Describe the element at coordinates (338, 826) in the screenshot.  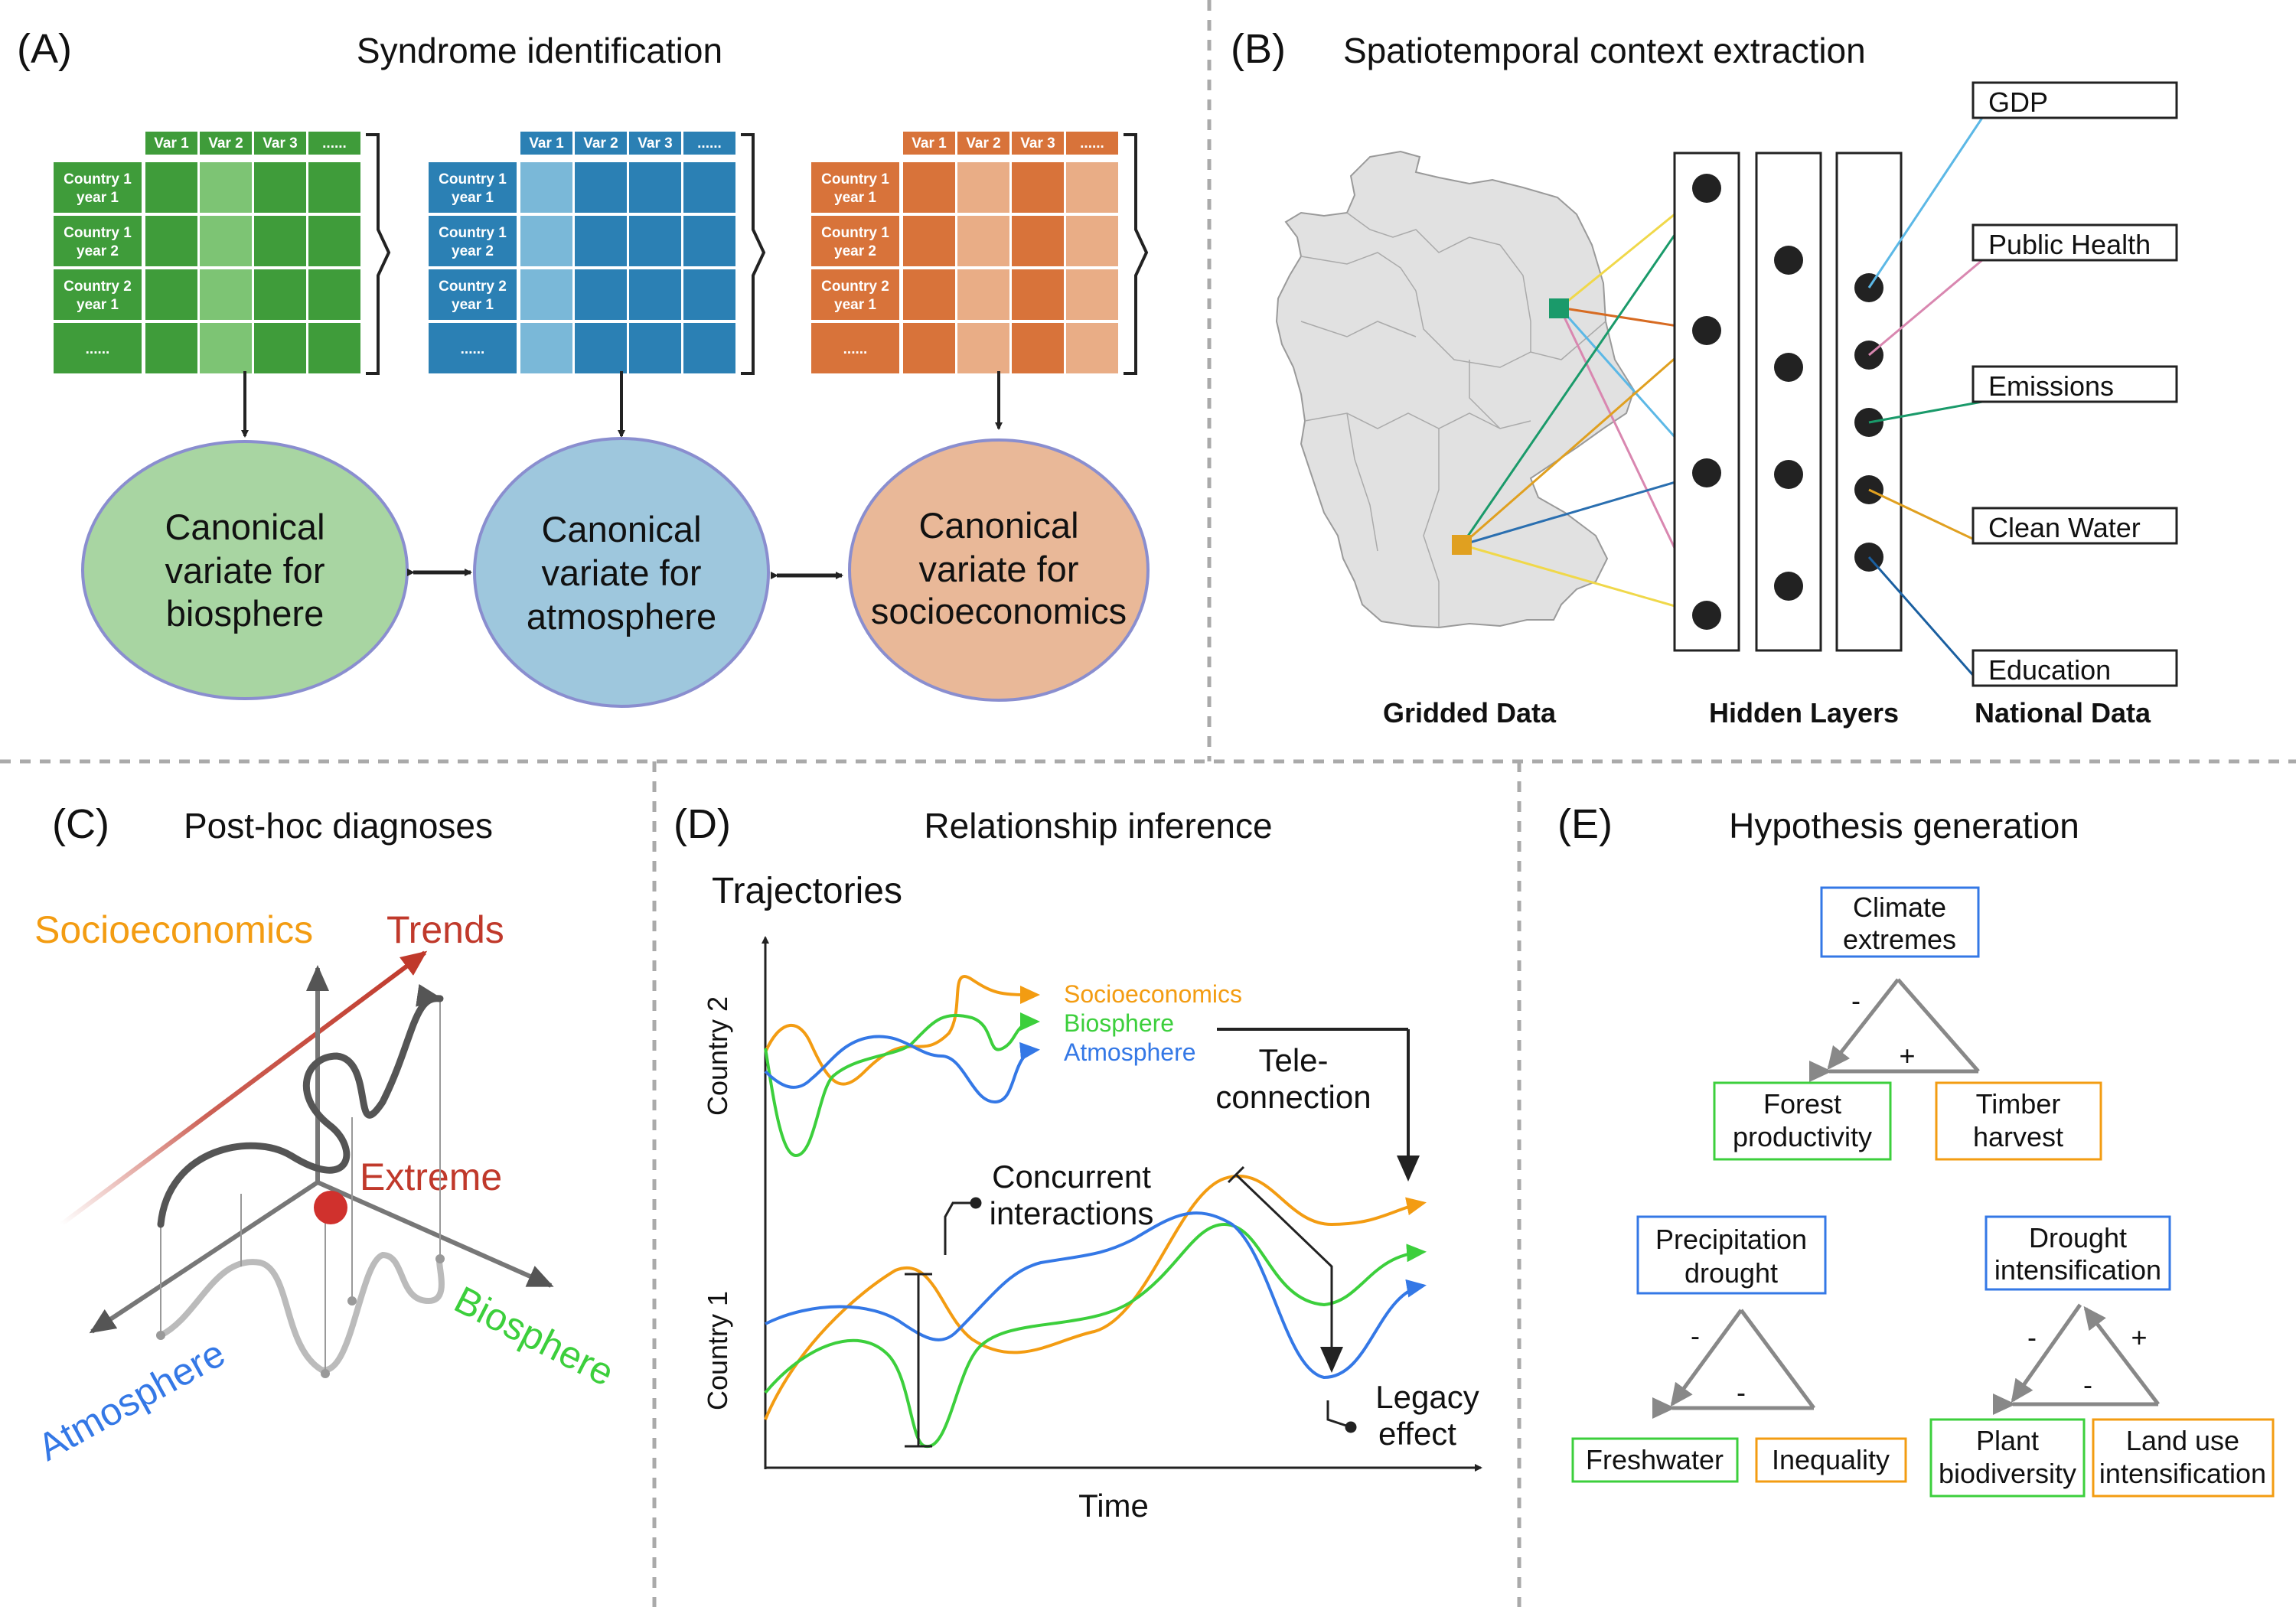
I see `panel-c-title: Post-hoc diagnoses` at that location.